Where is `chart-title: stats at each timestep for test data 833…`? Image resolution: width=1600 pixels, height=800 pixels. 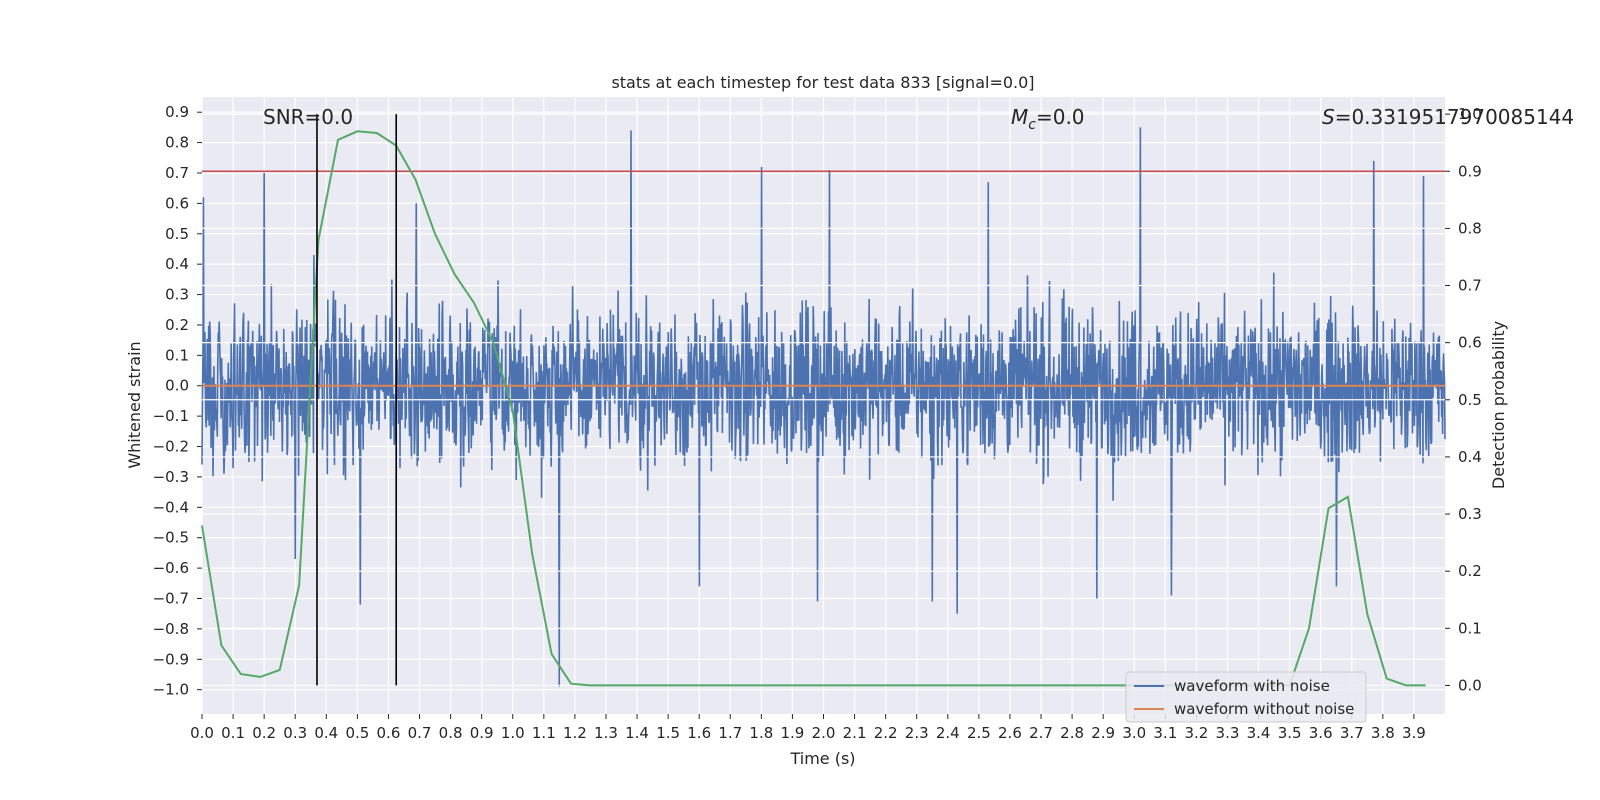
chart-title: stats at each timestep for test data 833… is located at coordinates (822, 82).